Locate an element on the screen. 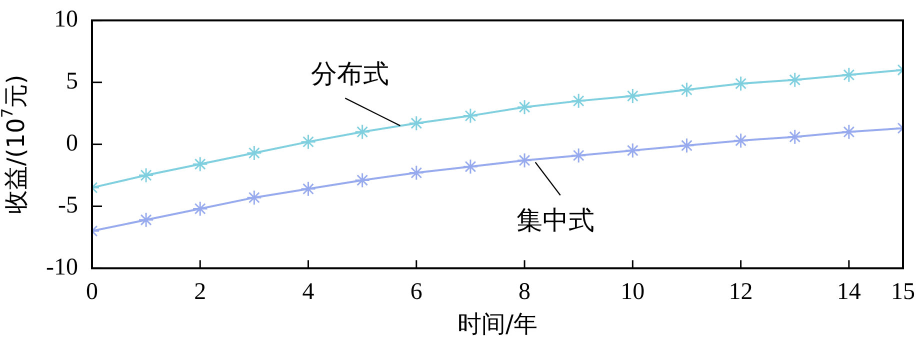 The width and height of the screenshot is (917, 347). x-tick-label: 0 is located at coordinates (92, 291).